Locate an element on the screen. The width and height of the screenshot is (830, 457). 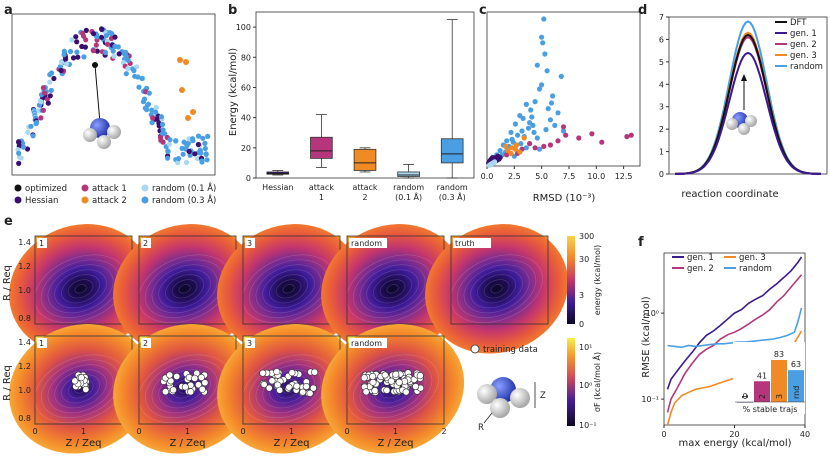
f-inset-category: rnd is located at coordinates (796, 392).